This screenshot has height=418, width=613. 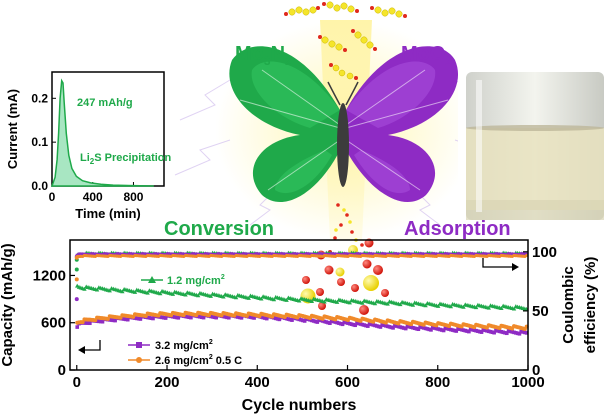 I want to click on moo2-label: MoO2, so click(x=426, y=55).